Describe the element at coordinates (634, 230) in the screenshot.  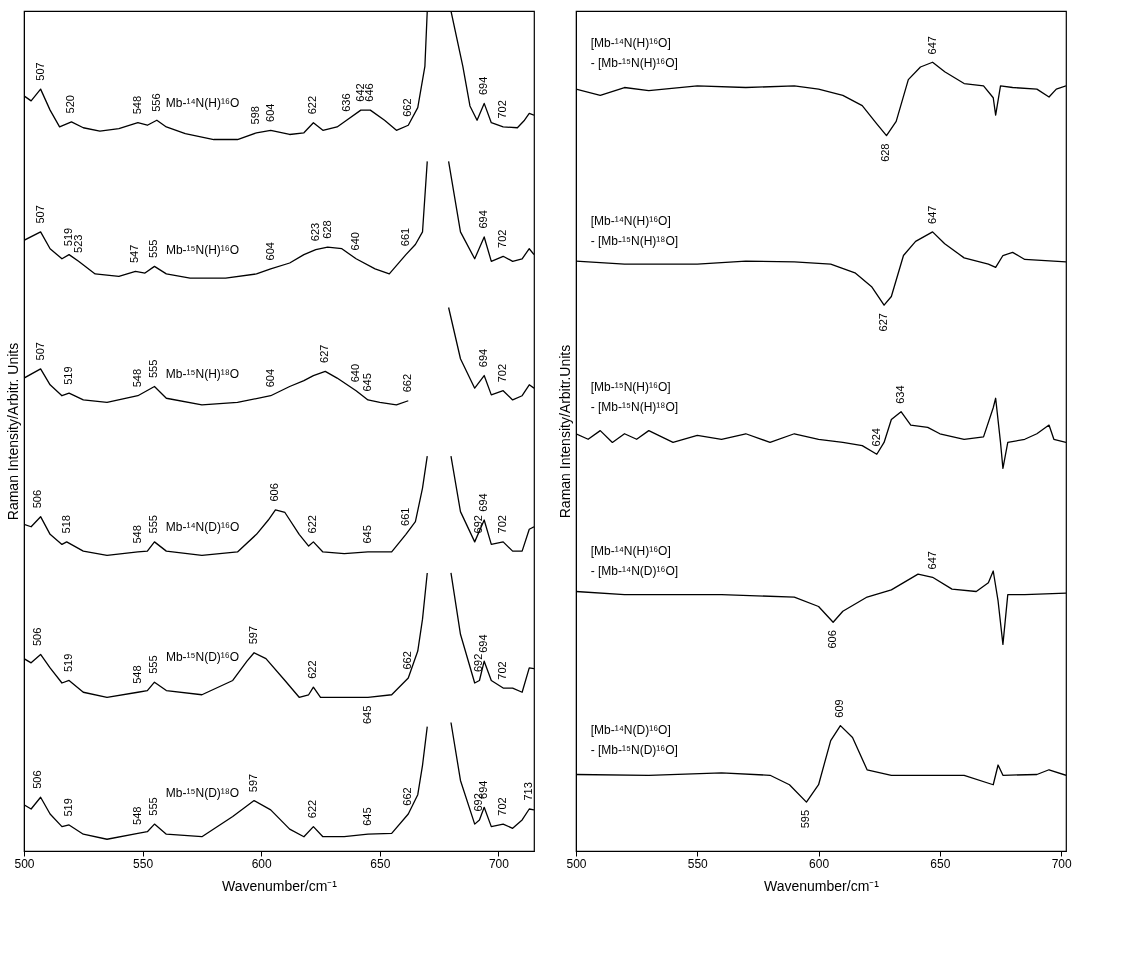
I see `series-label: [Mb-¹⁴N(H)¹⁶O] - [Mb-¹⁵N(H)¹⁸O]` at that location.